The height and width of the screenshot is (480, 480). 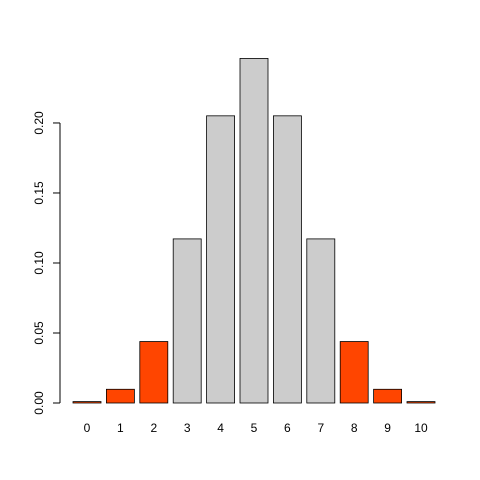 I want to click on x-tick-label: 2, so click(x=153, y=428).